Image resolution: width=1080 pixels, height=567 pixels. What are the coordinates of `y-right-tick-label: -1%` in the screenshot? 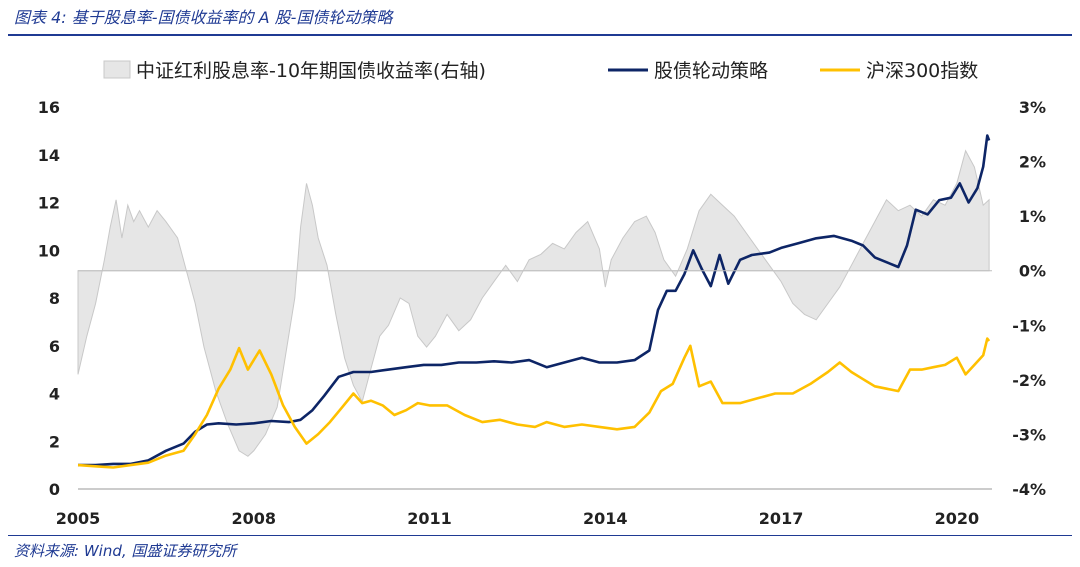 It's located at (1029, 325).